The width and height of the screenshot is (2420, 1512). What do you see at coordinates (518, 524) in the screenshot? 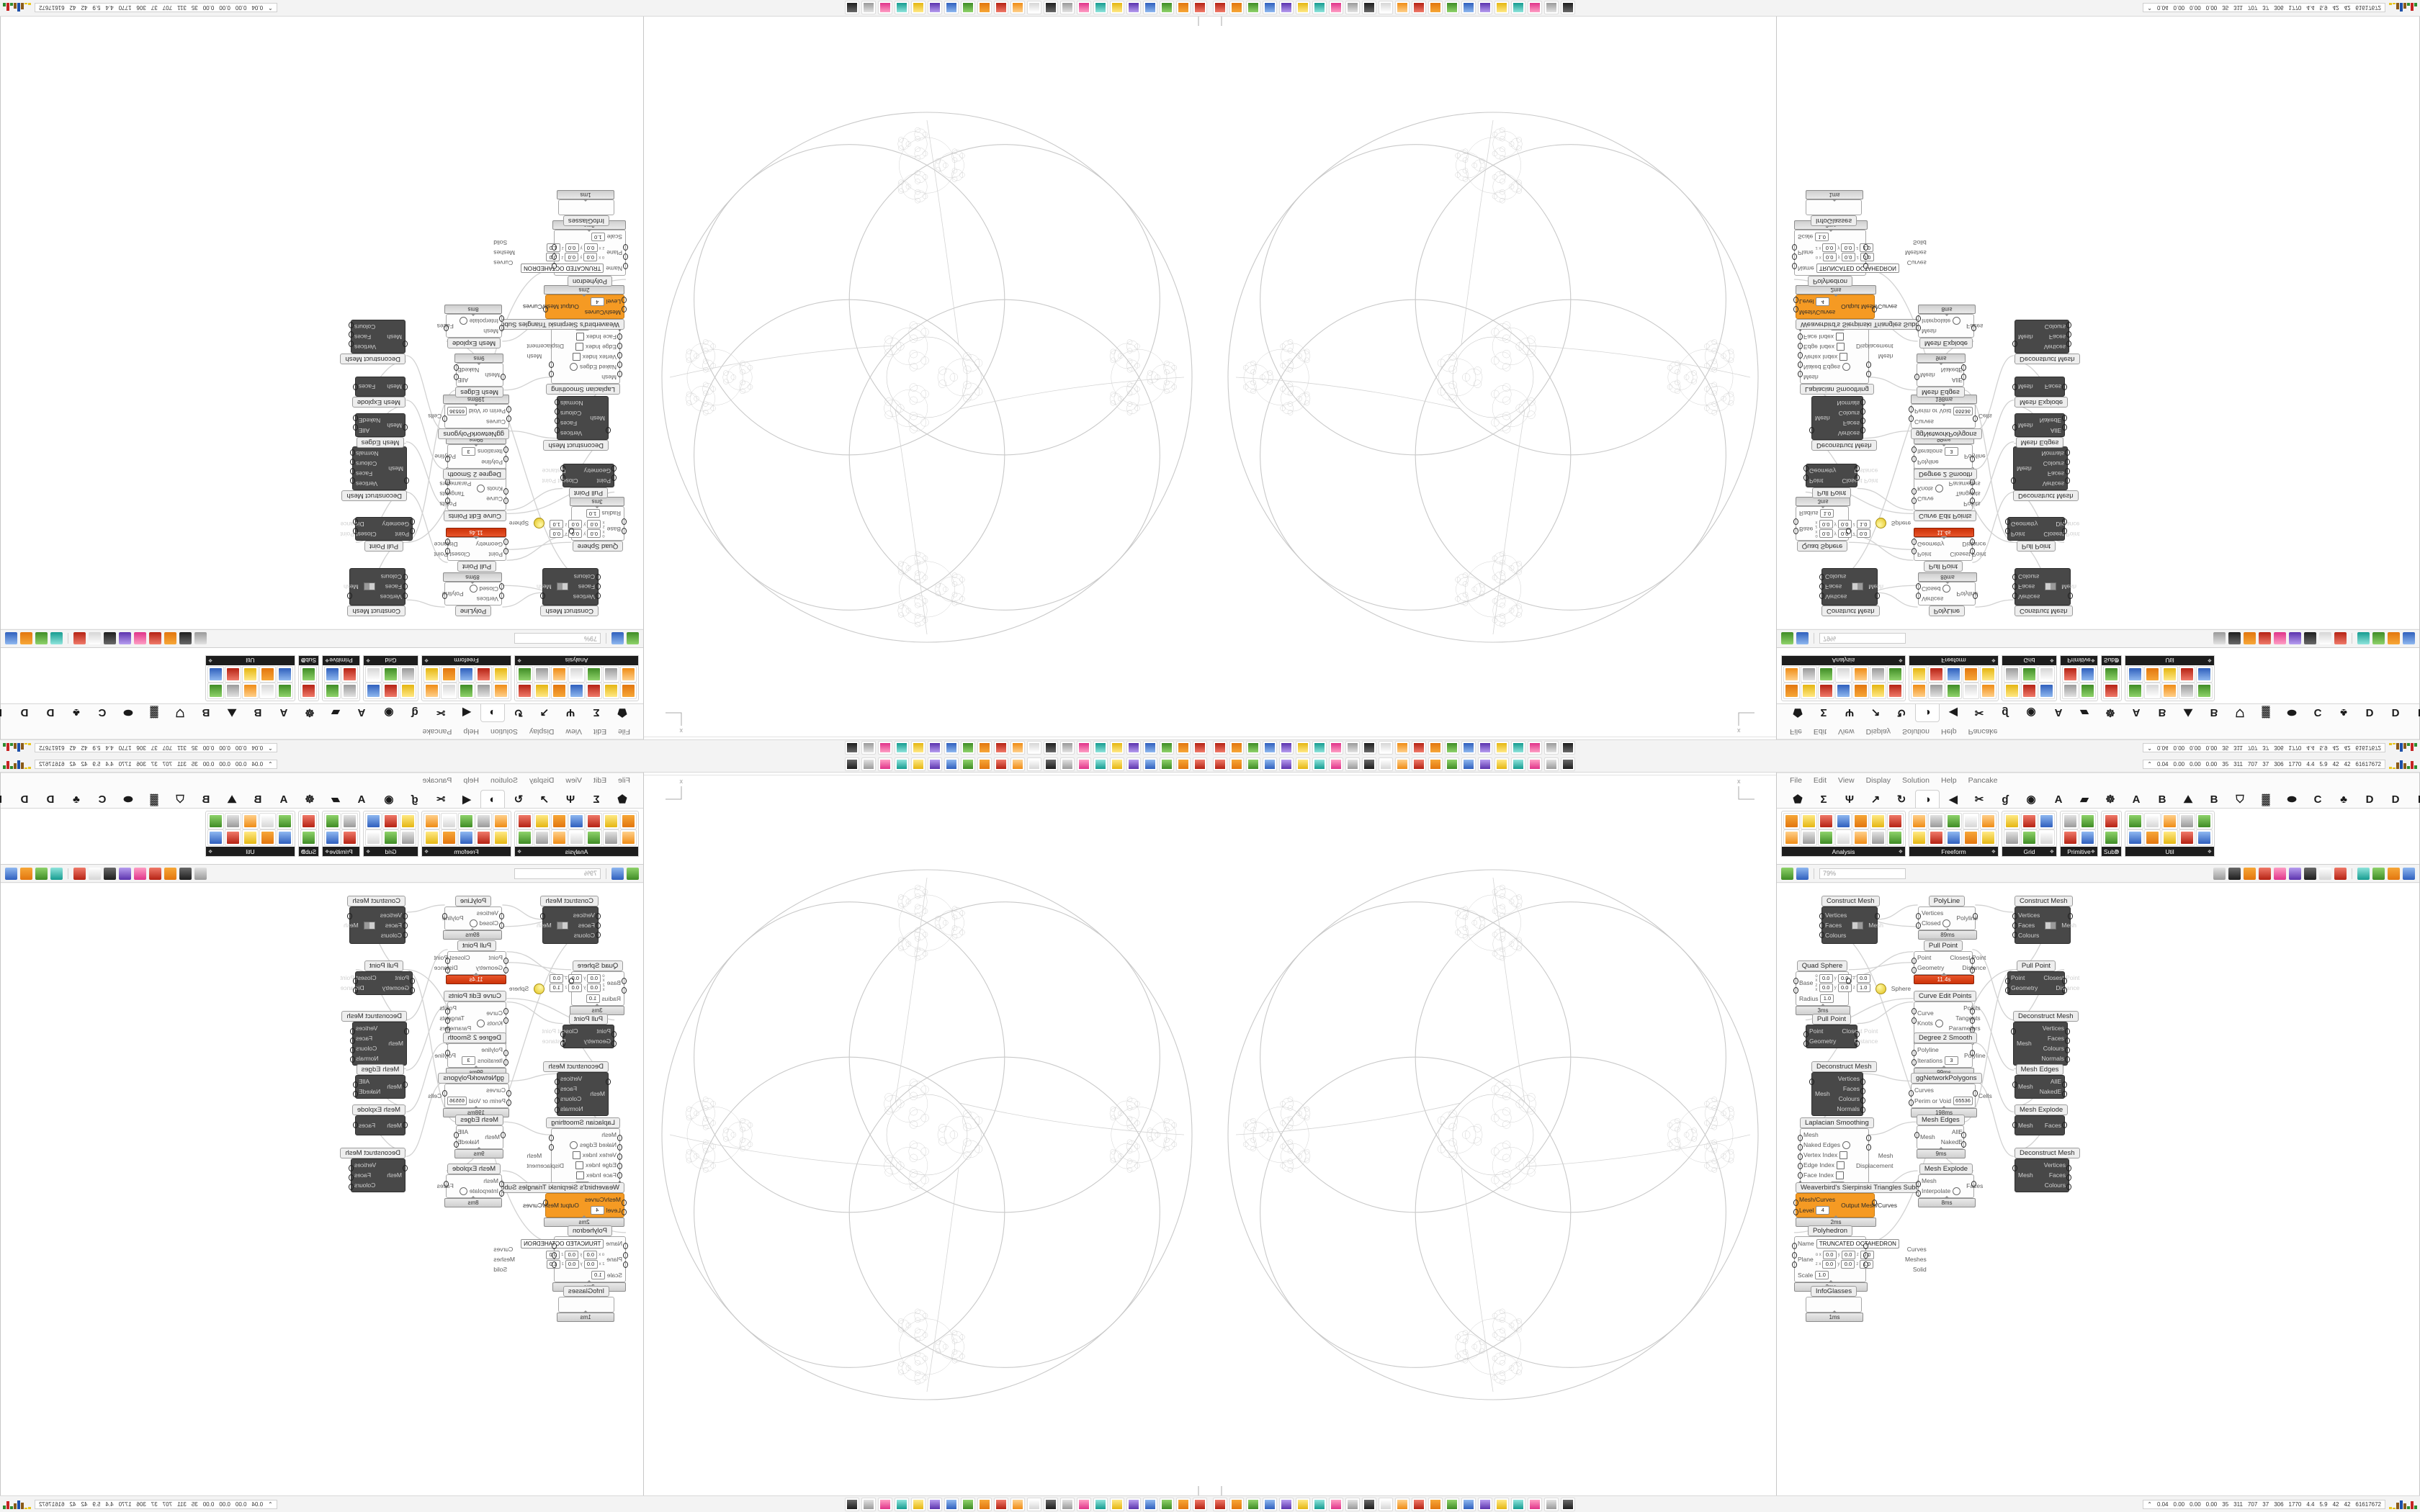
I see `node-port-output: Sphere` at bounding box center [518, 524].